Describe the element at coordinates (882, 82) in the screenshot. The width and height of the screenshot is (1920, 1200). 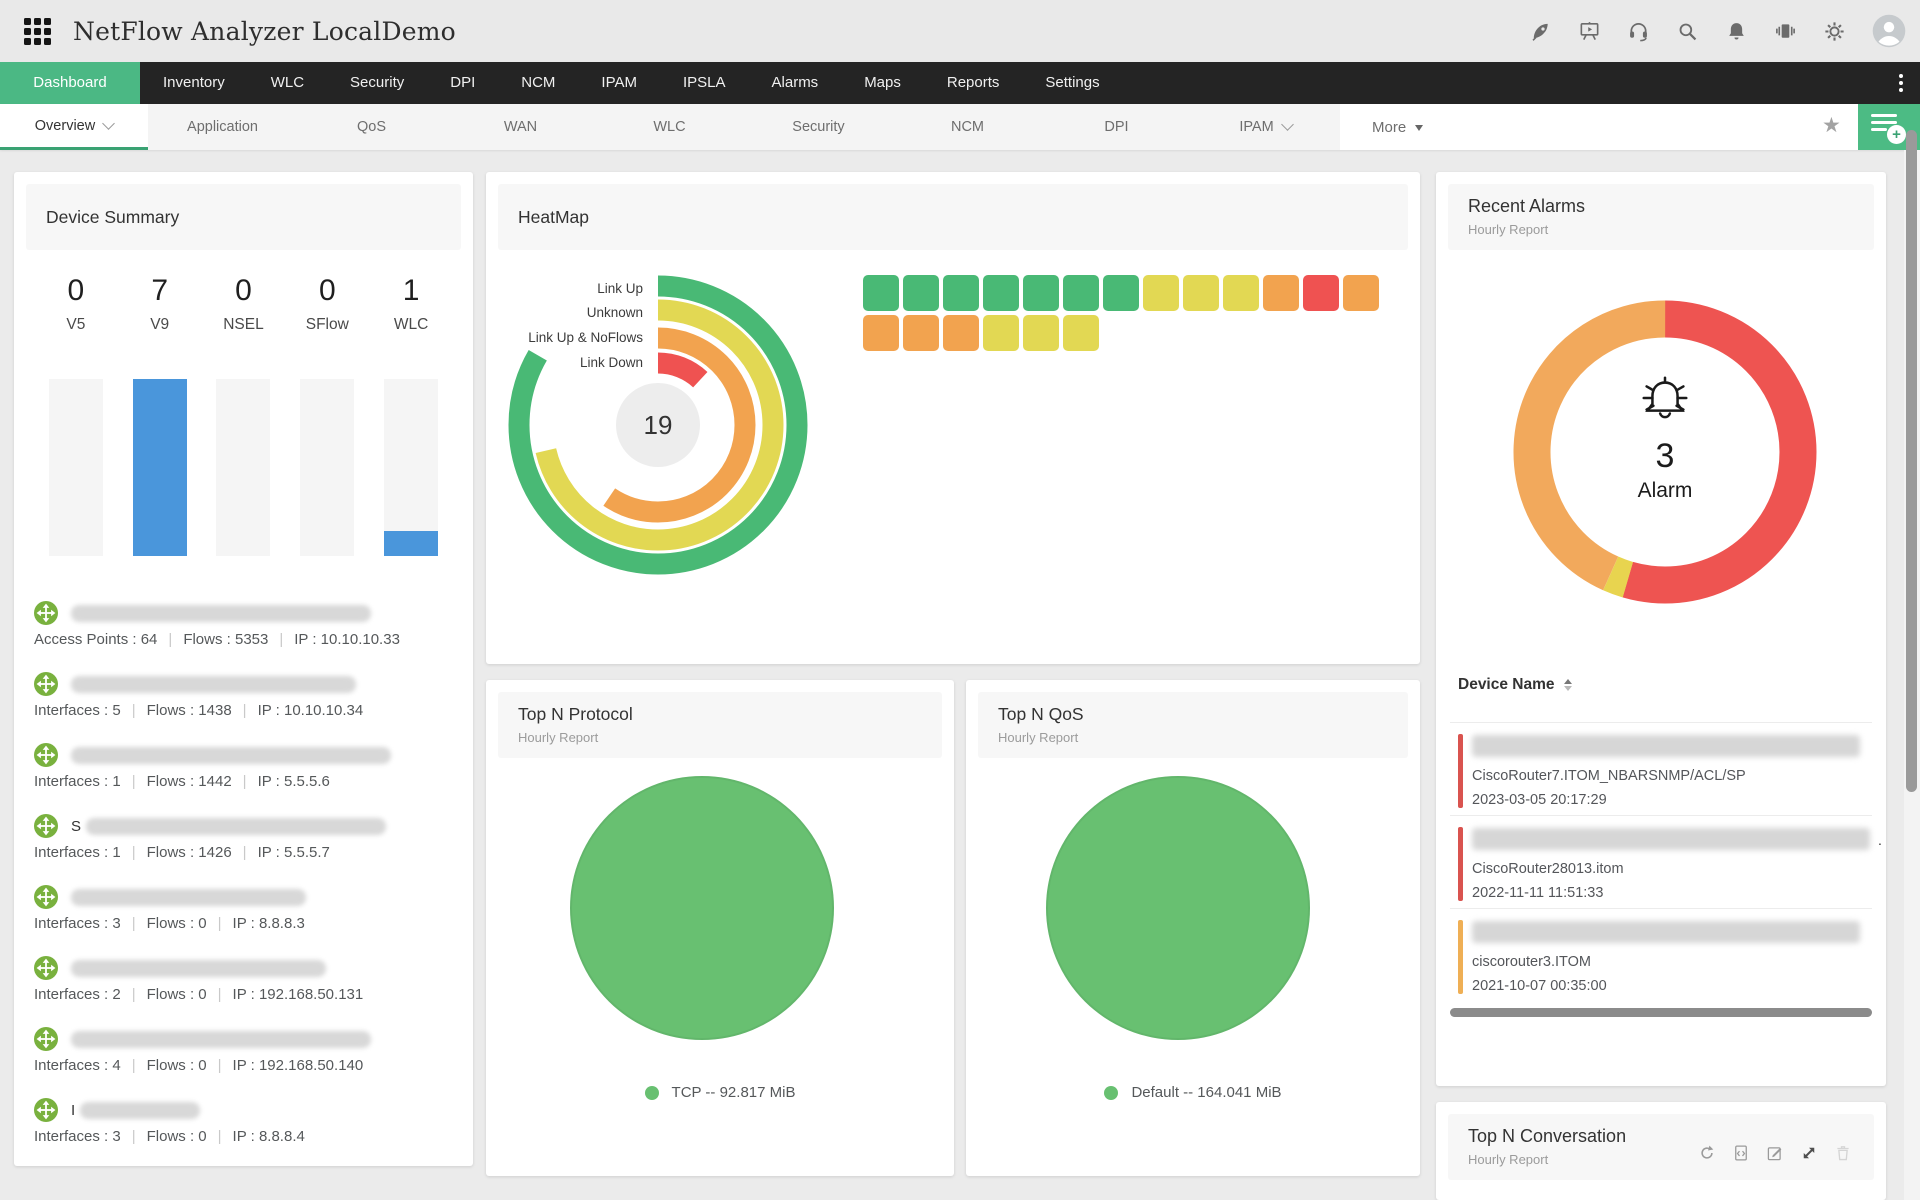
I see `nav-tab-maps: Maps` at that location.